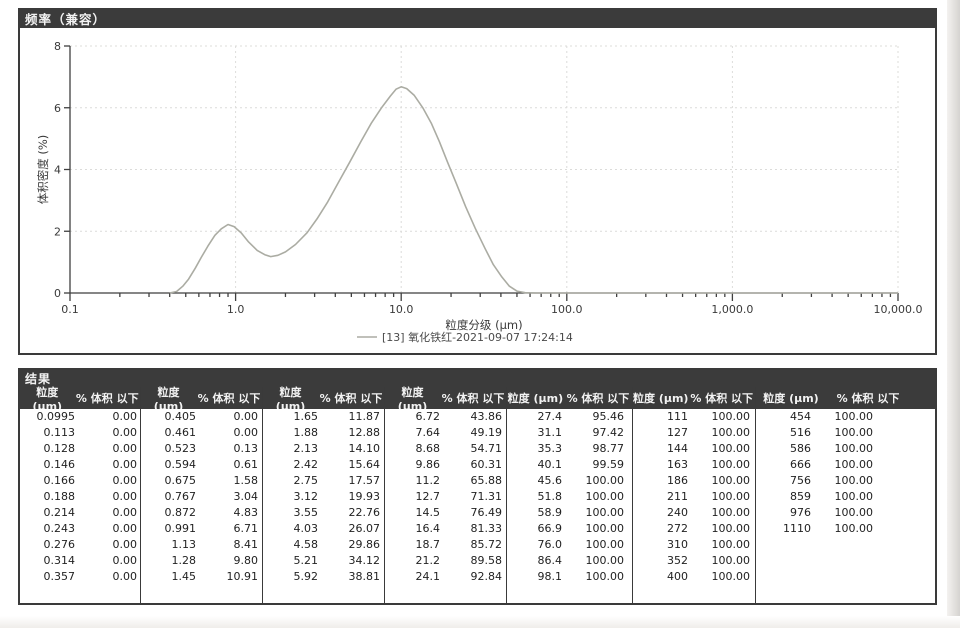 The width and height of the screenshot is (960, 628). I want to click on cell-pct: 1.58, so click(246, 480).